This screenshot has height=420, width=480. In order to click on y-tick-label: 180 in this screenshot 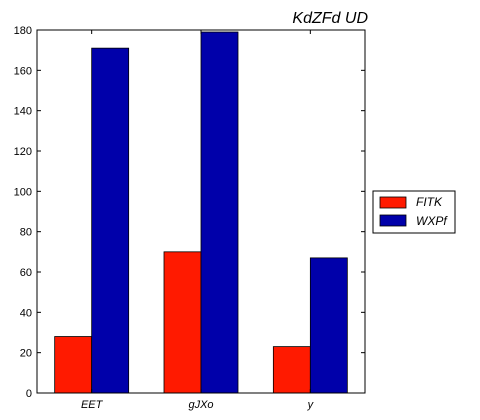, I will do `click(23, 31)`.